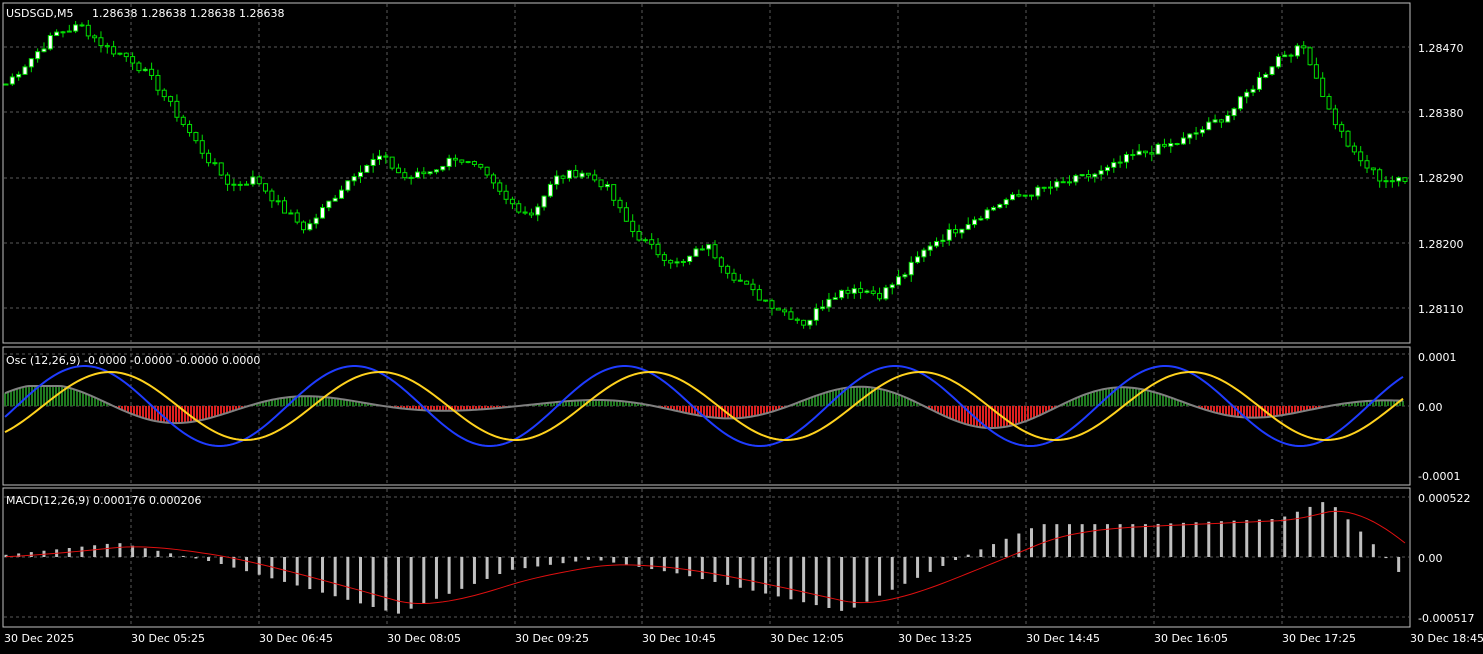 The image size is (1483, 654). I want to click on time-label: 30 Dec 17:25, so click(1319, 638).